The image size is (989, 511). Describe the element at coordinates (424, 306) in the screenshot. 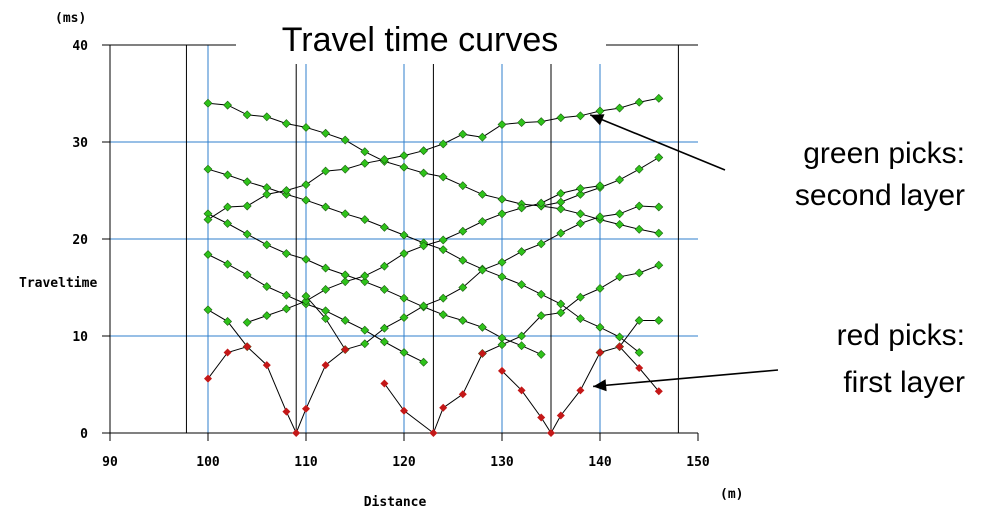

I see `data-point-s8-p6` at that location.